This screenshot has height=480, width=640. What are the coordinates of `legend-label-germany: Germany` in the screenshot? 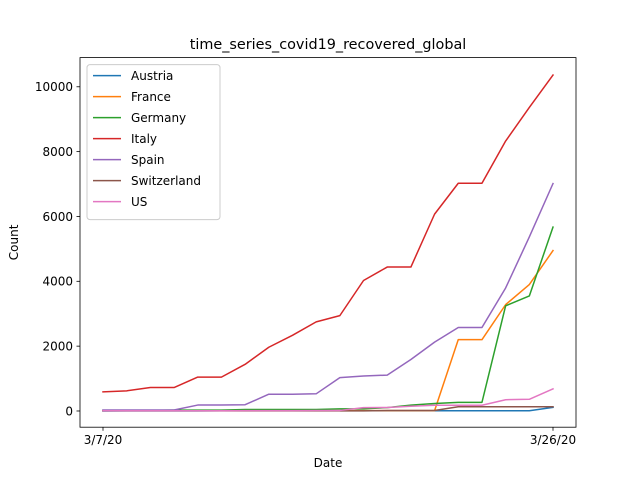 It's located at (158, 118).